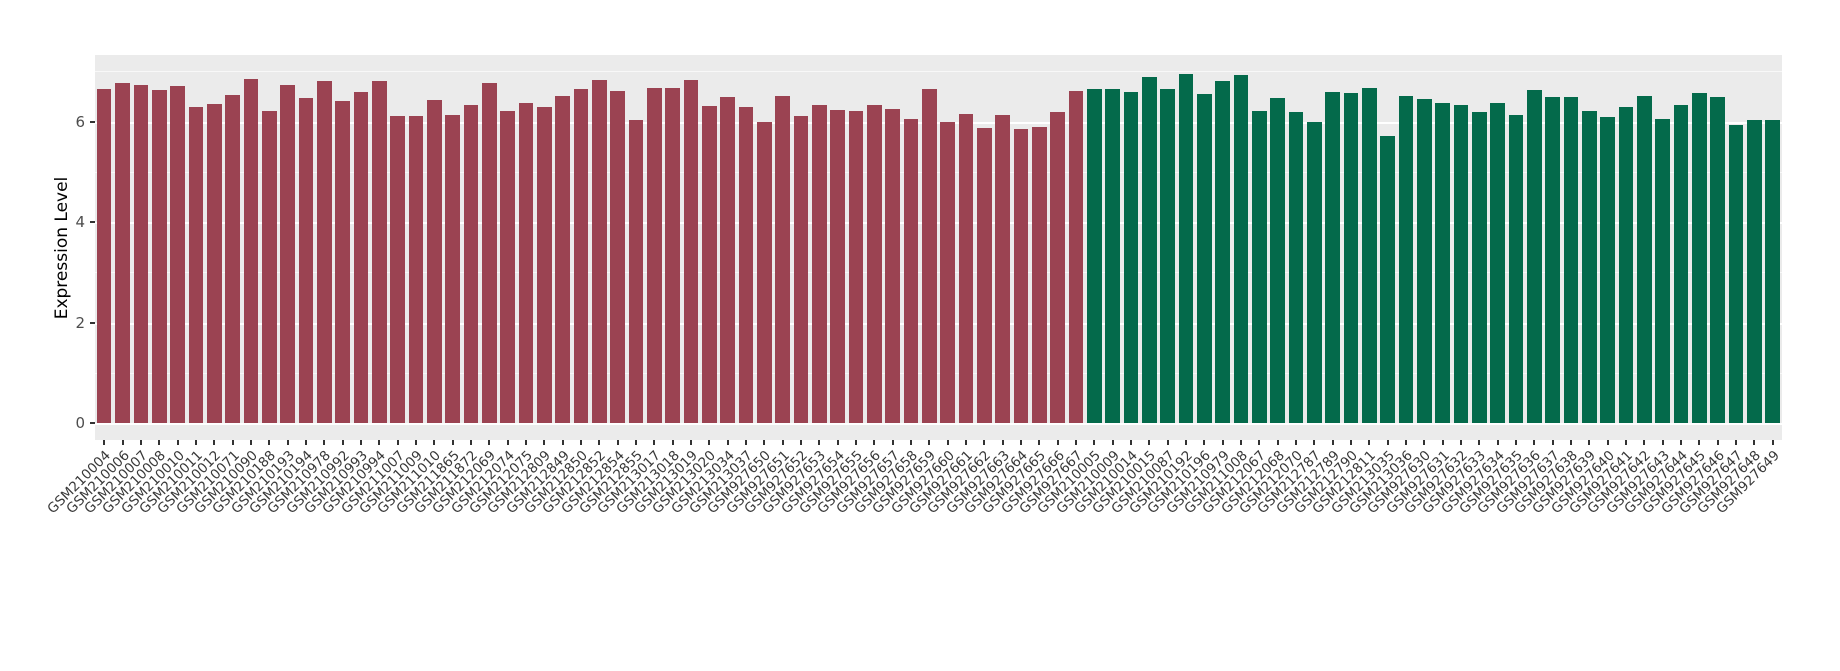 This screenshot has height=671, width=1840. What do you see at coordinates (62, 247) in the screenshot?
I see `y-axis-title: Expression Level` at bounding box center [62, 247].